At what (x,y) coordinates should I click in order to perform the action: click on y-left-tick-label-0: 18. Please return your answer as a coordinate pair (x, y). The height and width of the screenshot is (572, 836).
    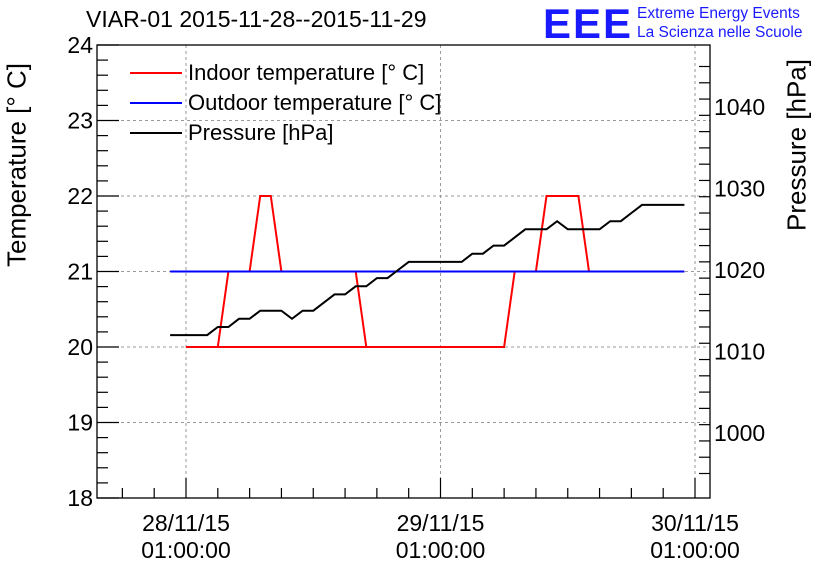
    Looking at the image, I should click on (80, 498).